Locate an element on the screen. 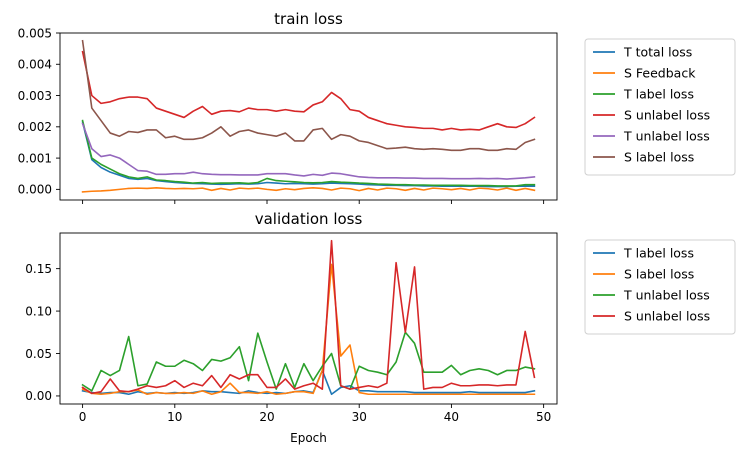 The height and width of the screenshot is (459, 742). x-tick-label: 30 is located at coordinates (359, 417).